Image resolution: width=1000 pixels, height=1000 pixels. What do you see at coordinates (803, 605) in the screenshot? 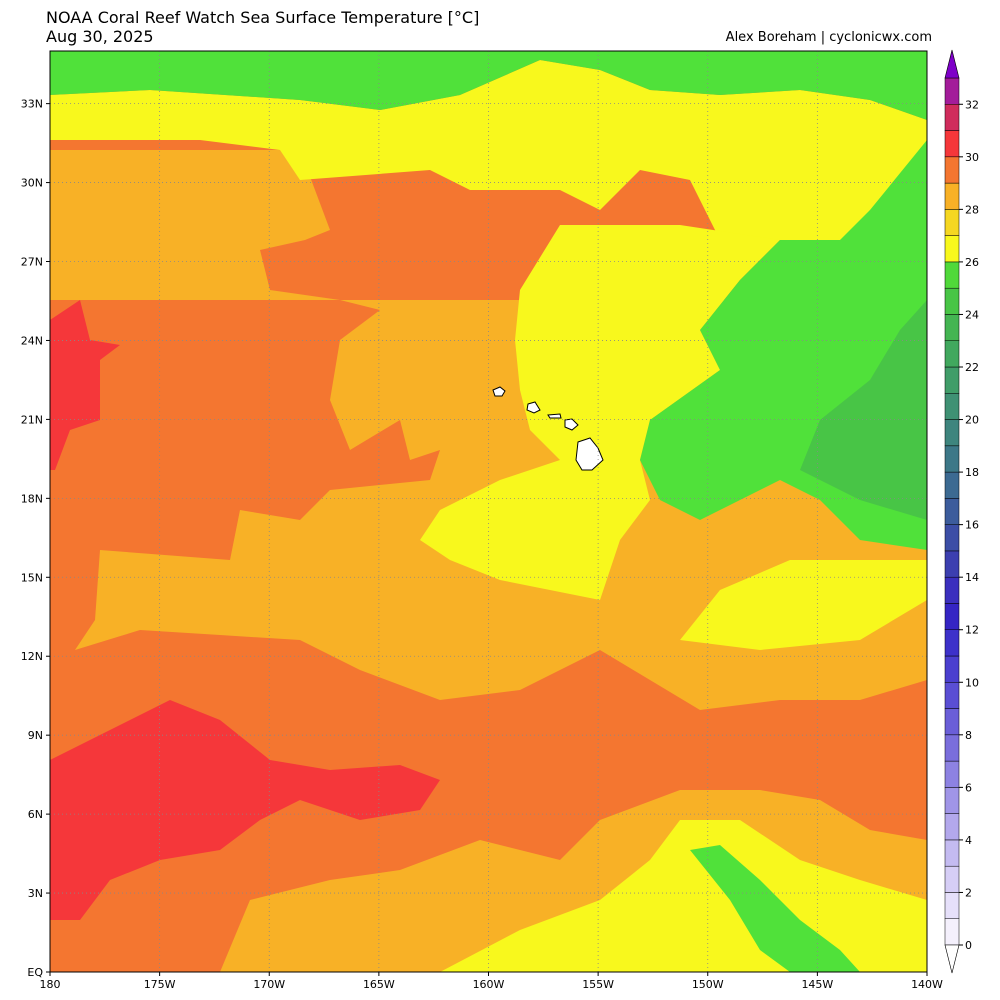
I see `sst-region-26-west` at bounding box center [803, 605].